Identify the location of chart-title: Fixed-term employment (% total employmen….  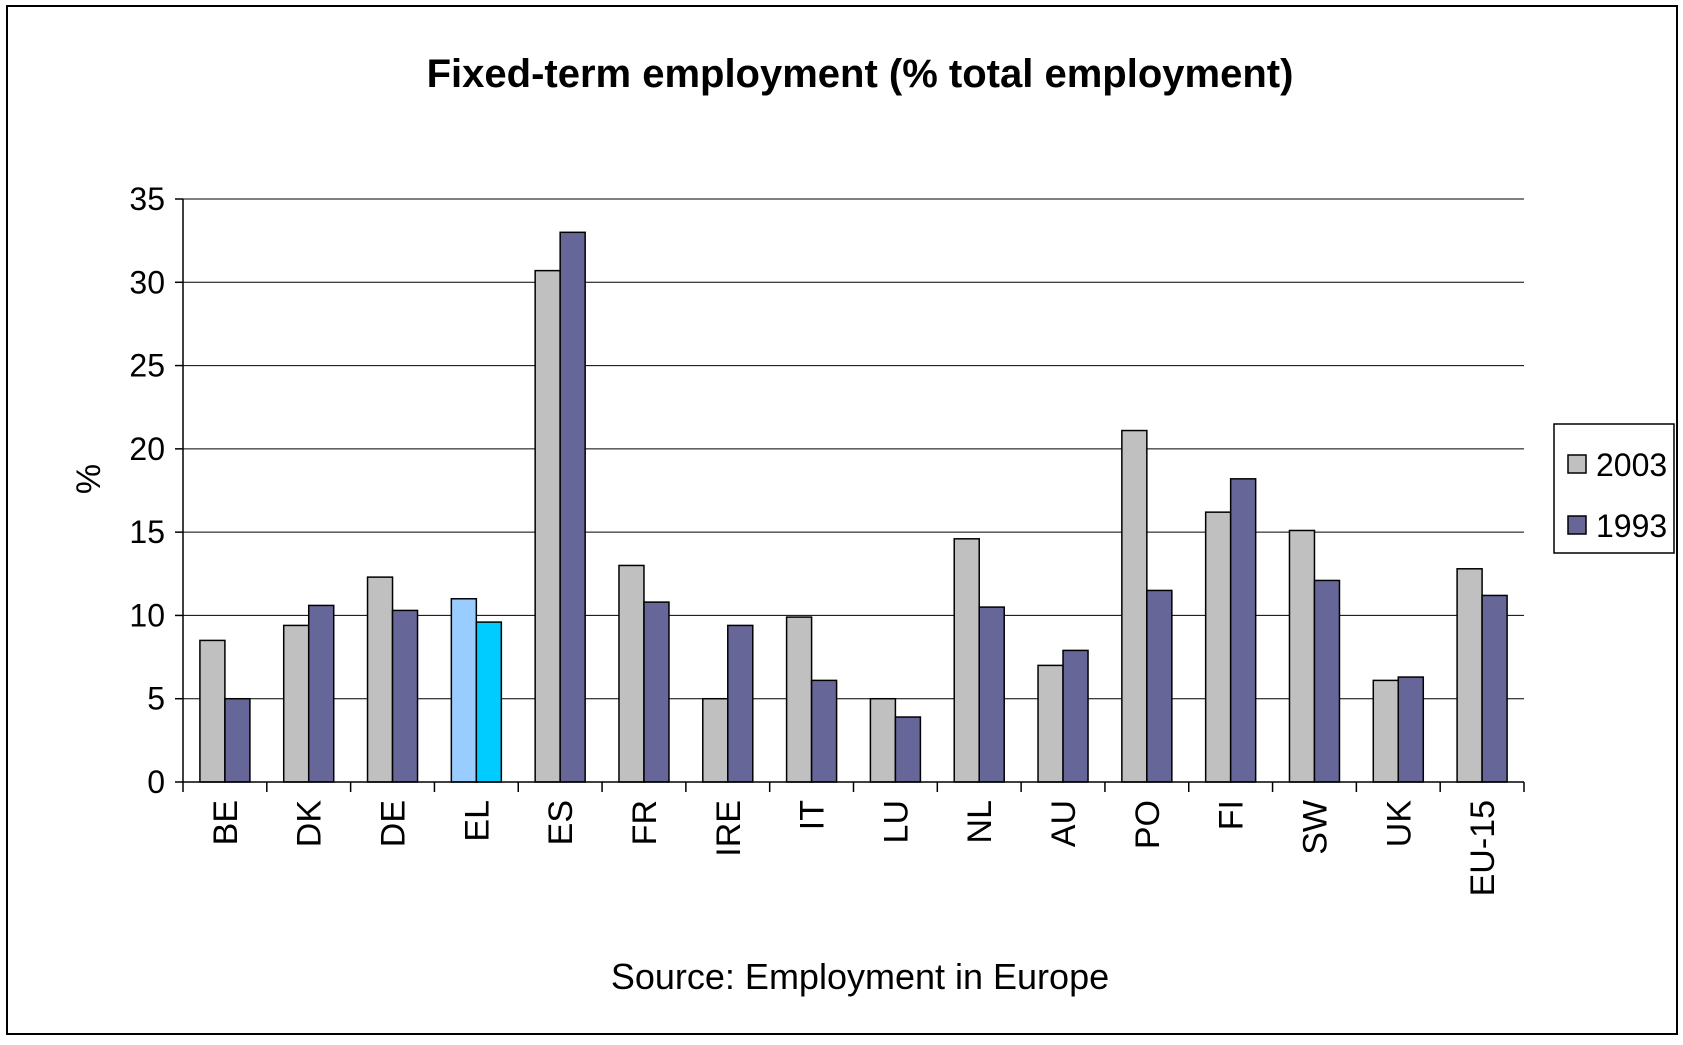
(860, 74).